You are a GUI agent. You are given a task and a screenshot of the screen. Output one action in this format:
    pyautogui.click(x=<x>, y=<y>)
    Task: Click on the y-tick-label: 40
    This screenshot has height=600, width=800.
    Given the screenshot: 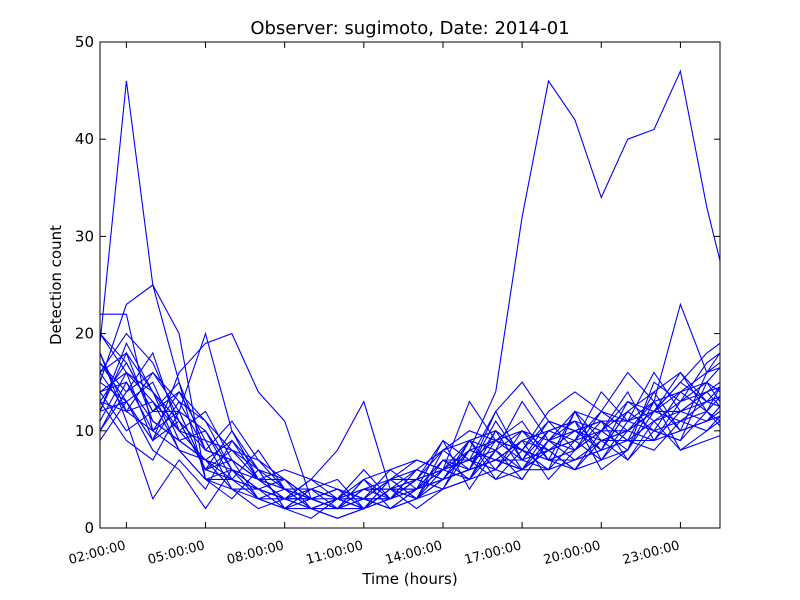 What is the action you would take?
    pyautogui.click(x=84, y=139)
    